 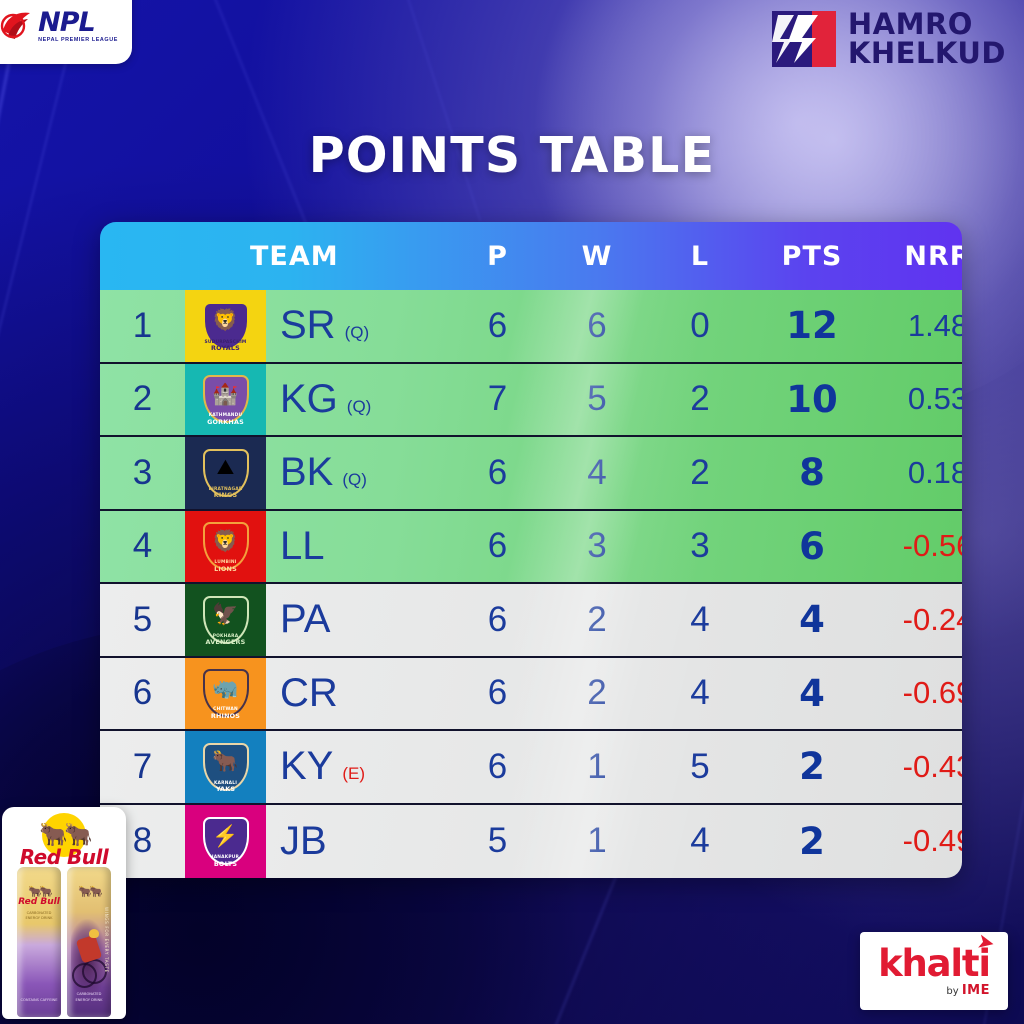 I want to click on rank-value: 7, so click(x=142, y=766).